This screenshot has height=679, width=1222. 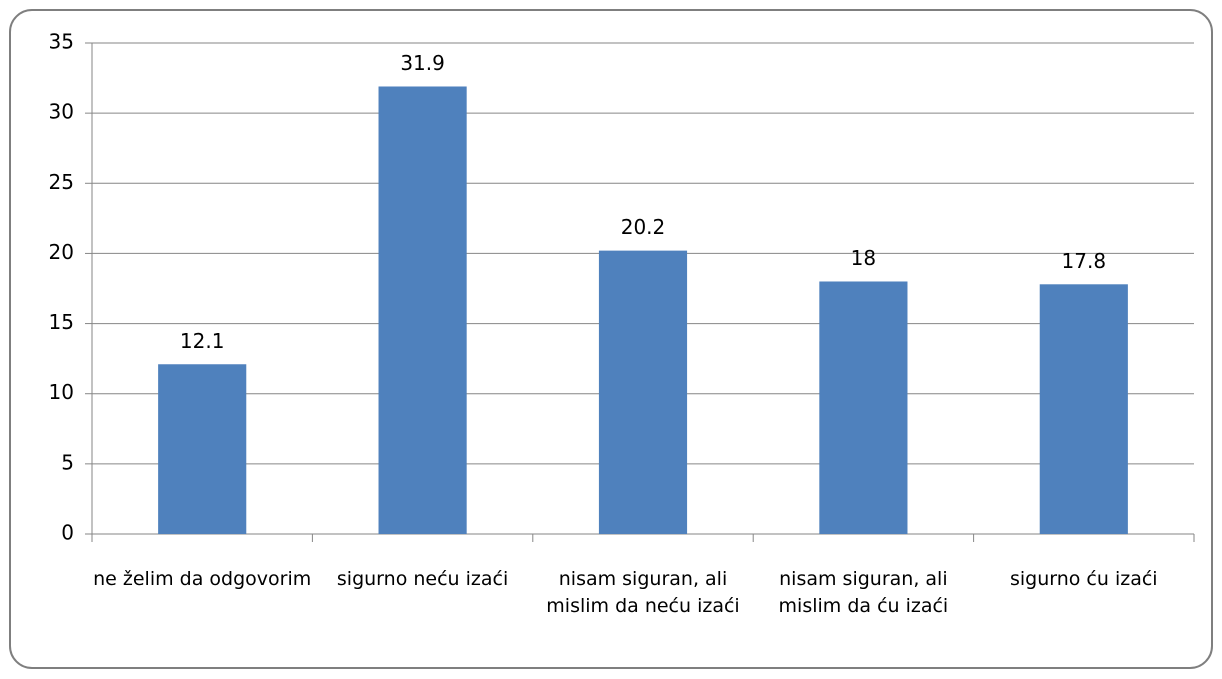 What do you see at coordinates (61, 392) in the screenshot?
I see `y-tick-label: 10` at bounding box center [61, 392].